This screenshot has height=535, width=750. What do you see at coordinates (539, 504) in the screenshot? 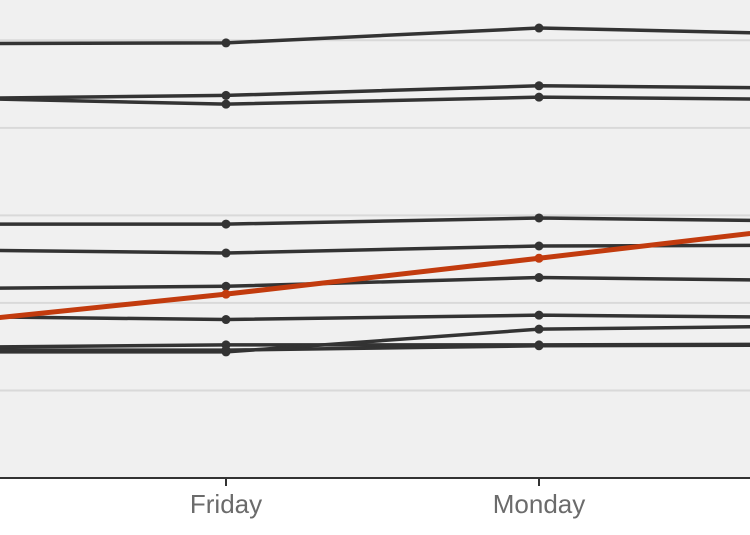
I see `x-tick-label: Monday` at bounding box center [539, 504].